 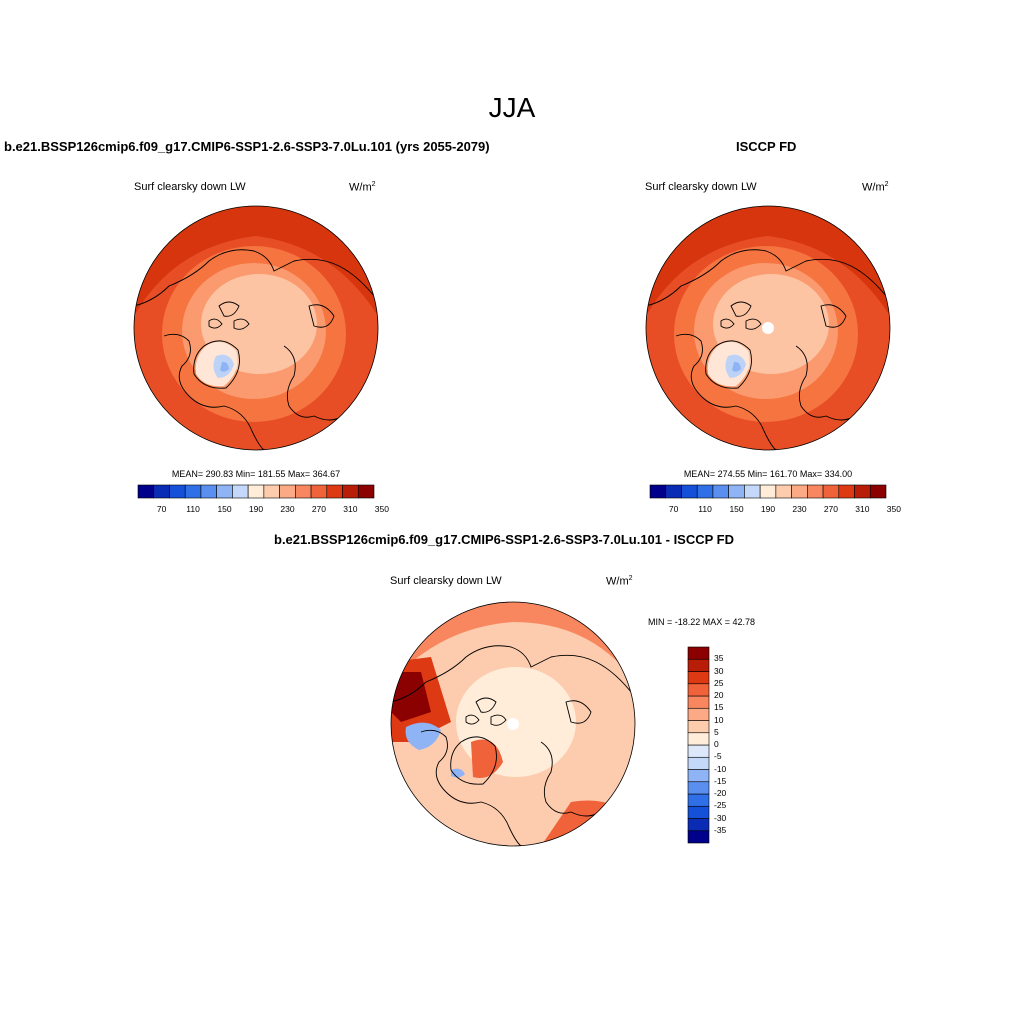 I want to click on panel-2-stats: MEAN= 274.55 Min= 161.70 Max= 334.00, so click(x=768, y=474).